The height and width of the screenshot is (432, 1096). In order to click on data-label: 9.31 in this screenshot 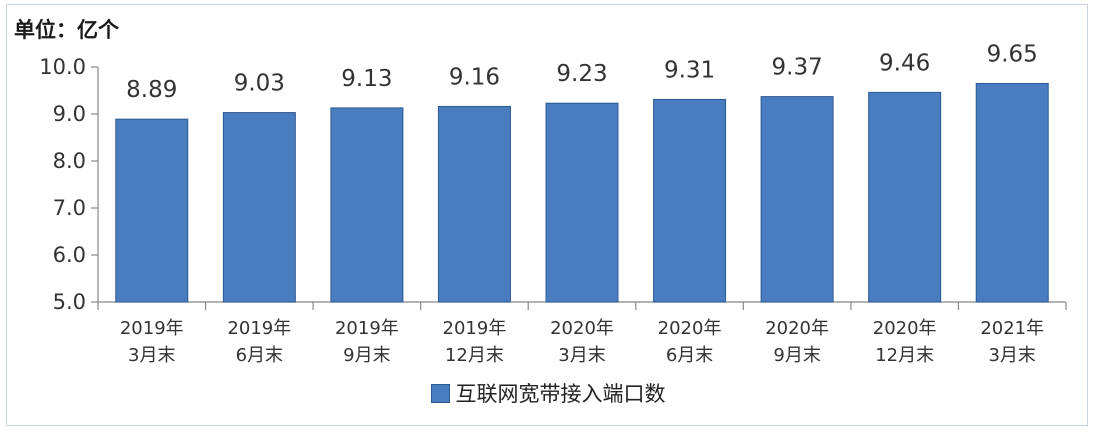, I will do `click(689, 70)`.